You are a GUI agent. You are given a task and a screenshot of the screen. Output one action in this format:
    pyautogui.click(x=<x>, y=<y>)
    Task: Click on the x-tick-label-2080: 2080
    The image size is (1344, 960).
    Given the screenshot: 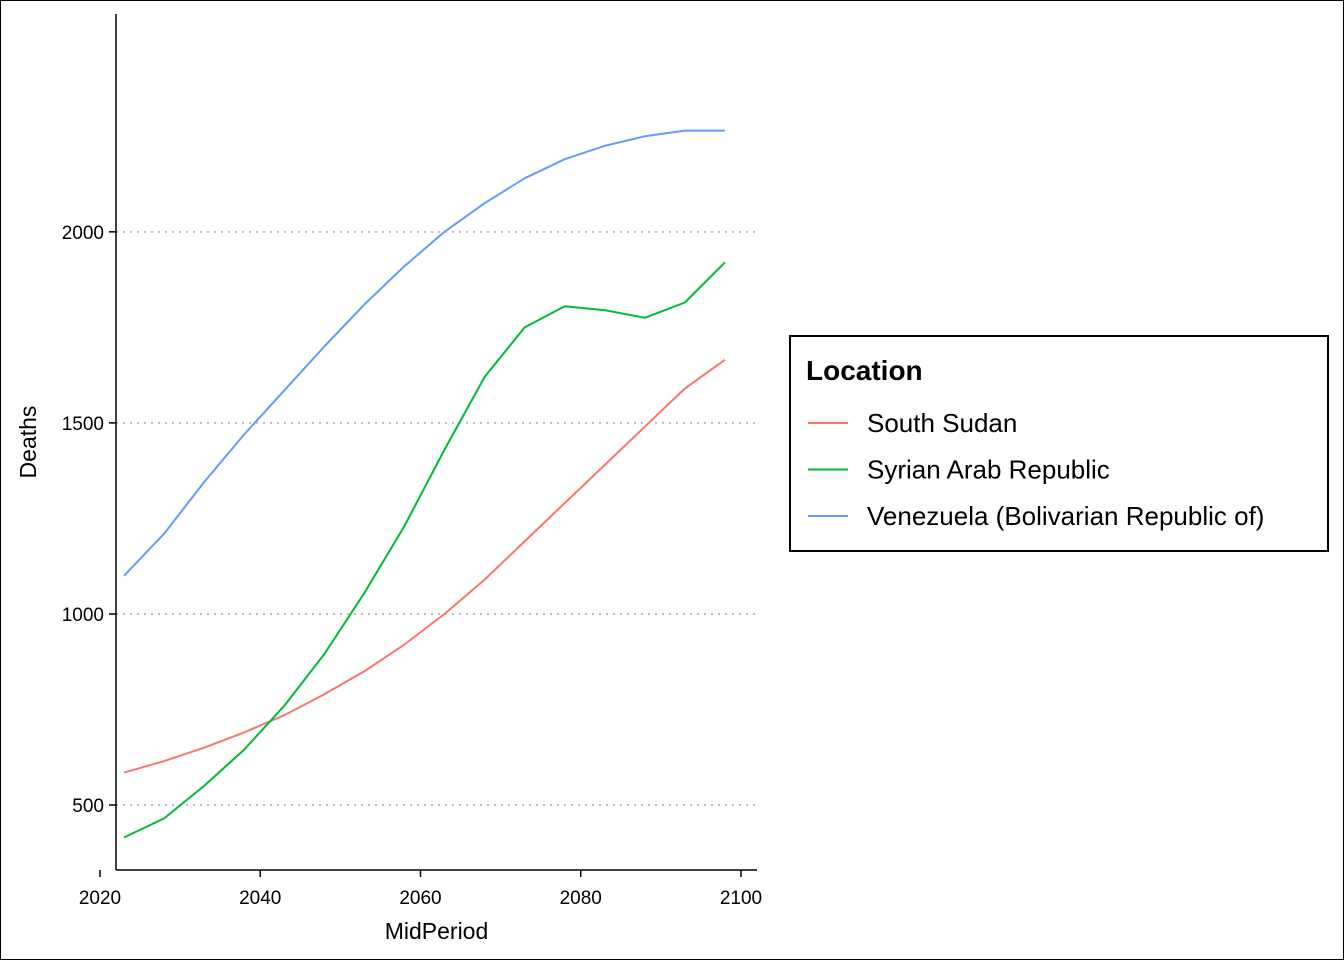 What is the action you would take?
    pyautogui.click(x=581, y=898)
    